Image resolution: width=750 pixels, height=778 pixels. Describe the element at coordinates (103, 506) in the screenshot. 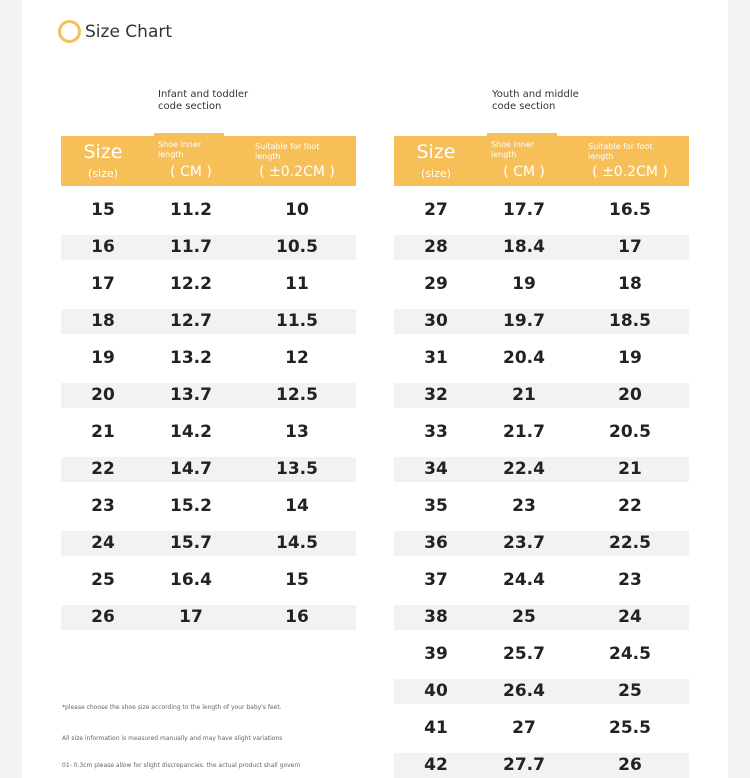

I see `size-cell: 23` at that location.